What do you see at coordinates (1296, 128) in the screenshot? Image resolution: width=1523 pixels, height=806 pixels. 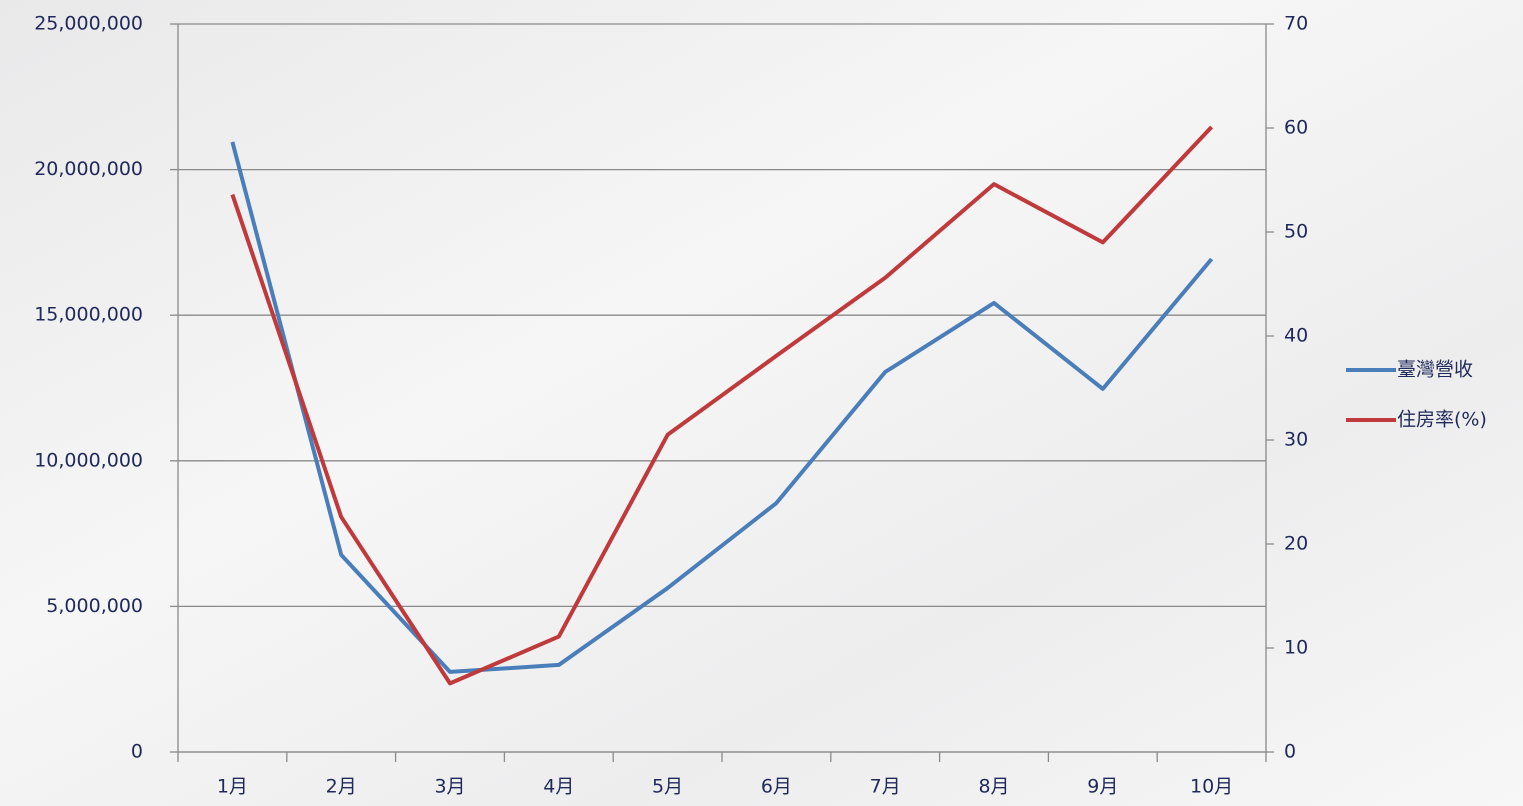 I see `y2-tick-label: 60` at bounding box center [1296, 128].